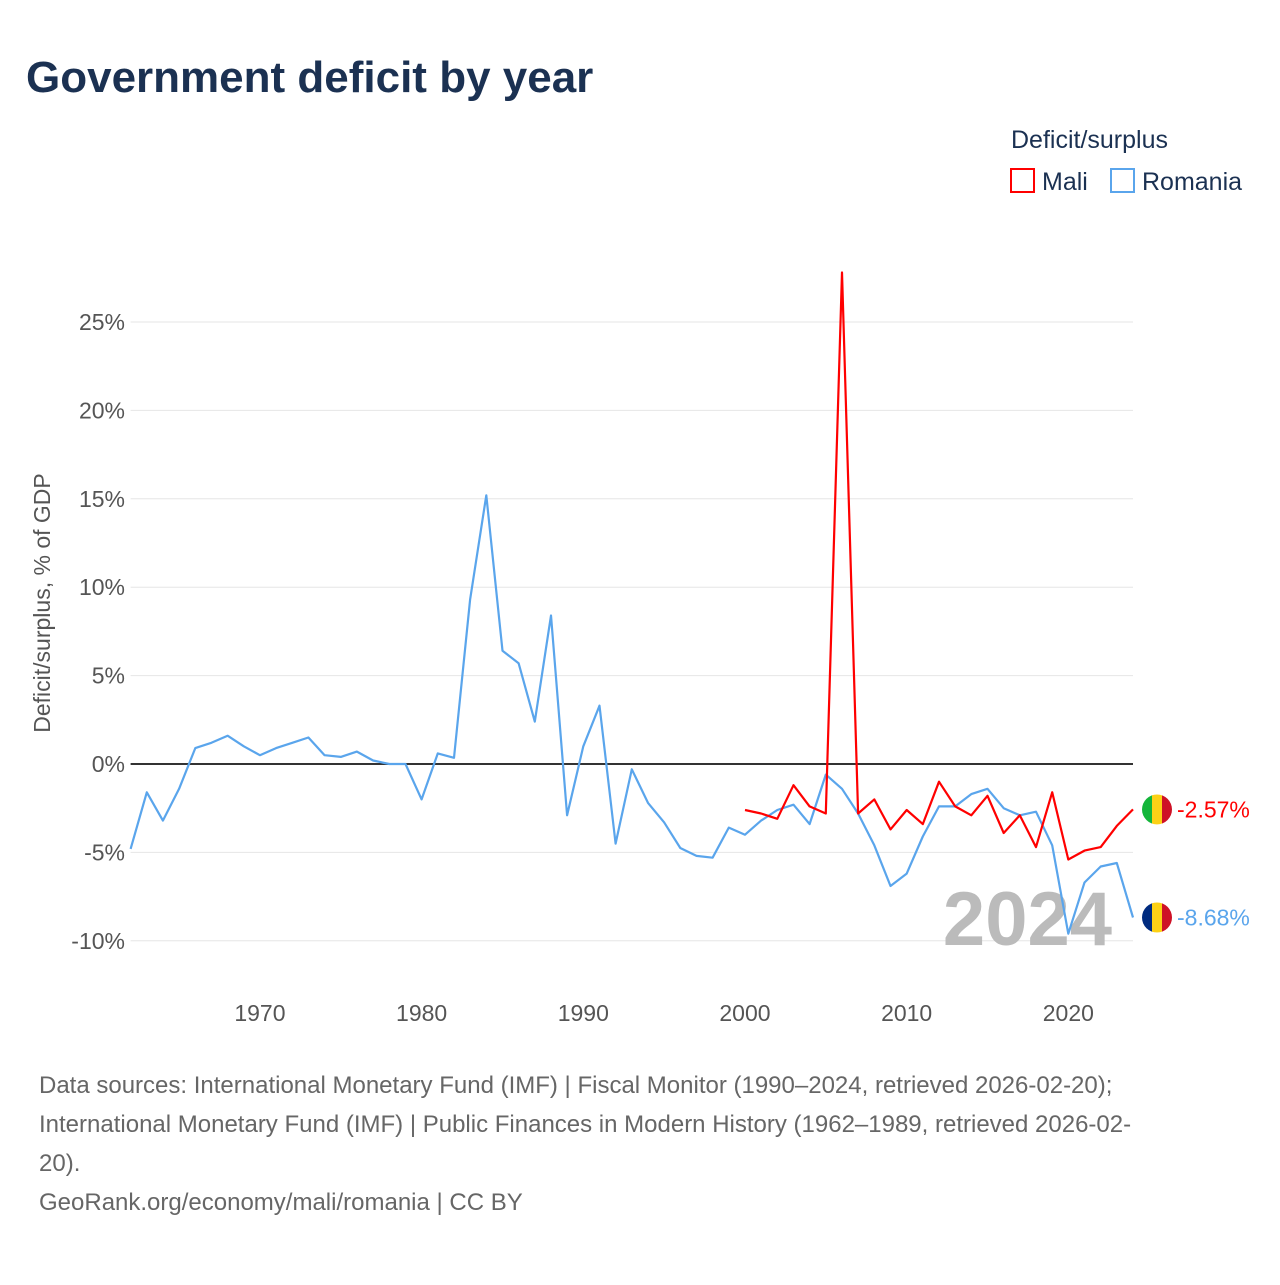 The image size is (1280, 1285). What do you see at coordinates (1065, 182) in the screenshot?
I see `legend-item-mali: Mali` at bounding box center [1065, 182].